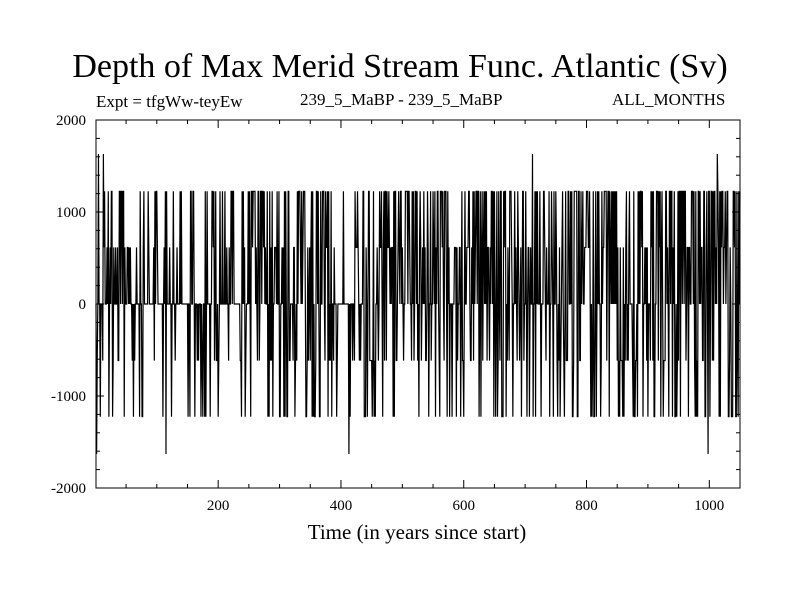  What do you see at coordinates (586, 506) in the screenshot?
I see `x-tick-label: 800` at bounding box center [586, 506].